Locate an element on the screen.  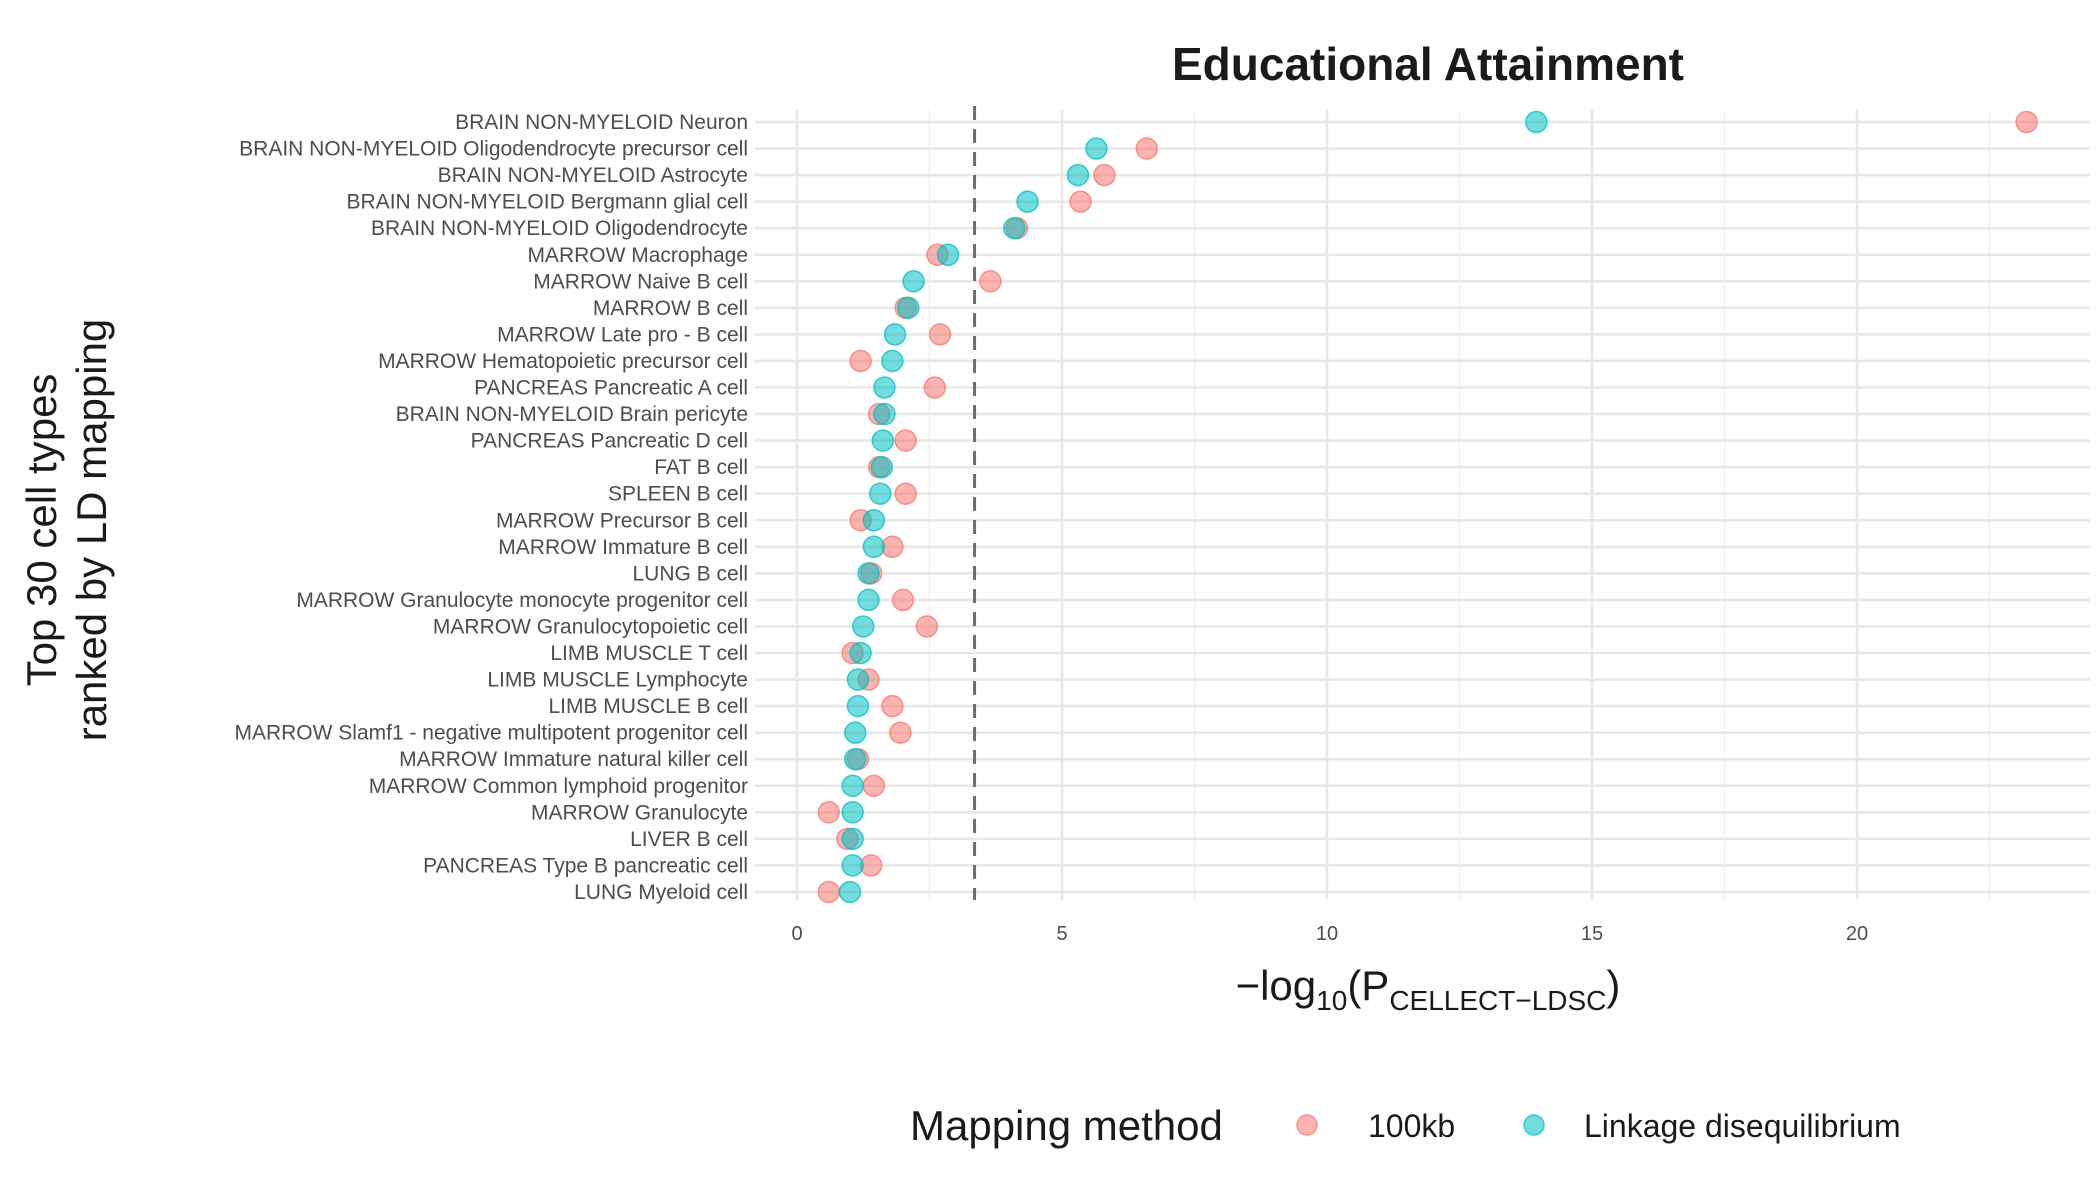
x-tick-label-15: 15 is located at coordinates (1592, 934).